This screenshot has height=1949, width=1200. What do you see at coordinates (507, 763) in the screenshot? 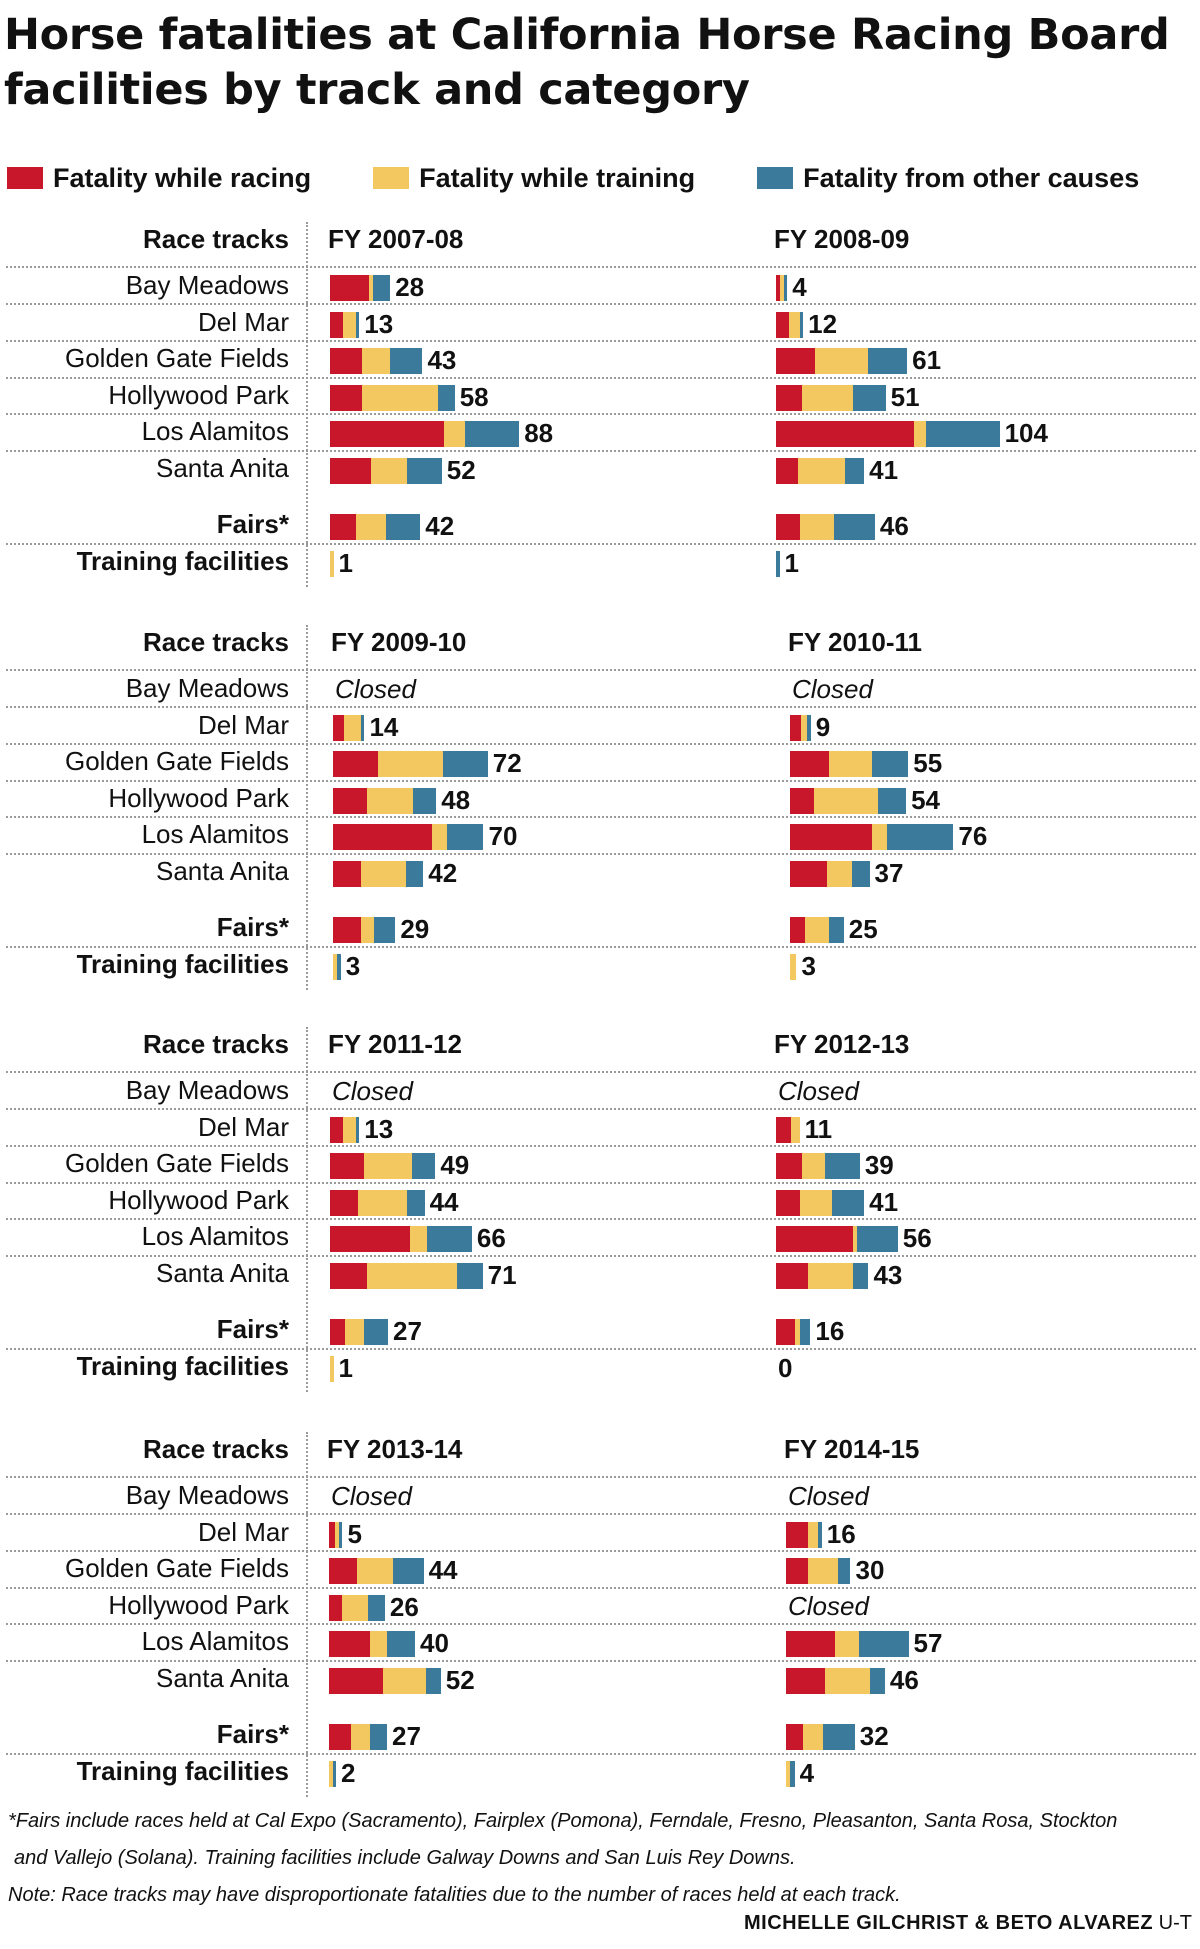
I see `data-label: 72` at bounding box center [507, 763].